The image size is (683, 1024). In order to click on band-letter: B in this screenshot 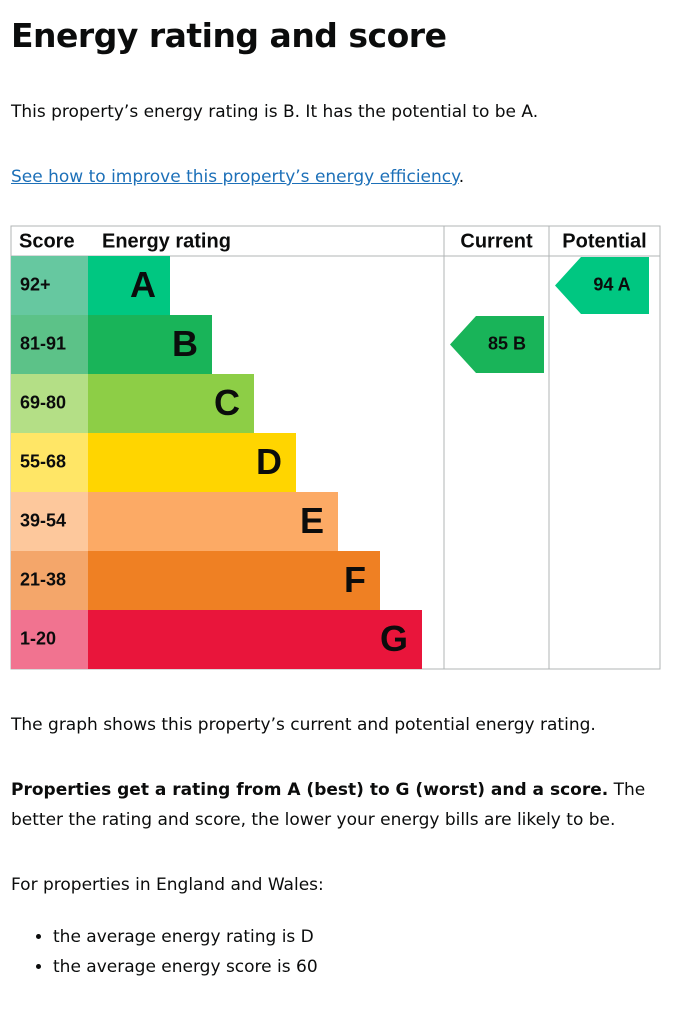, I will do `click(185, 343)`.